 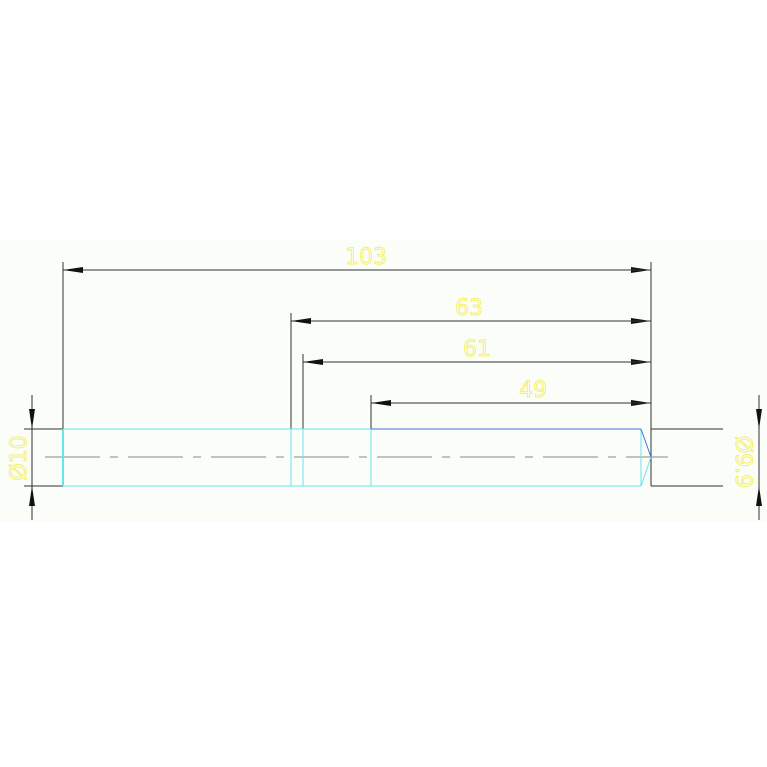 What do you see at coordinates (533, 390) in the screenshot?
I see `dim-49-label: 49` at bounding box center [533, 390].